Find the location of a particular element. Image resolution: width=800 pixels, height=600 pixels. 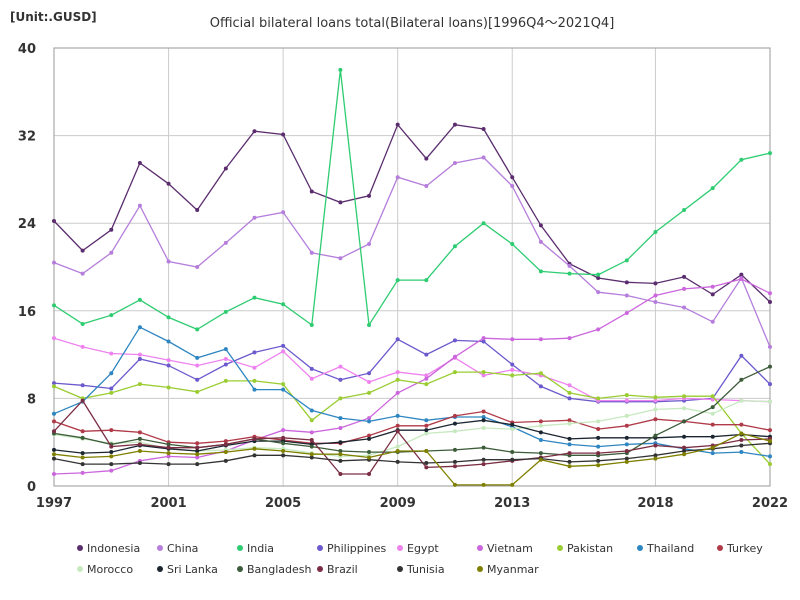

legend-item-vietnam: Vietnam is located at coordinates (505, 548).